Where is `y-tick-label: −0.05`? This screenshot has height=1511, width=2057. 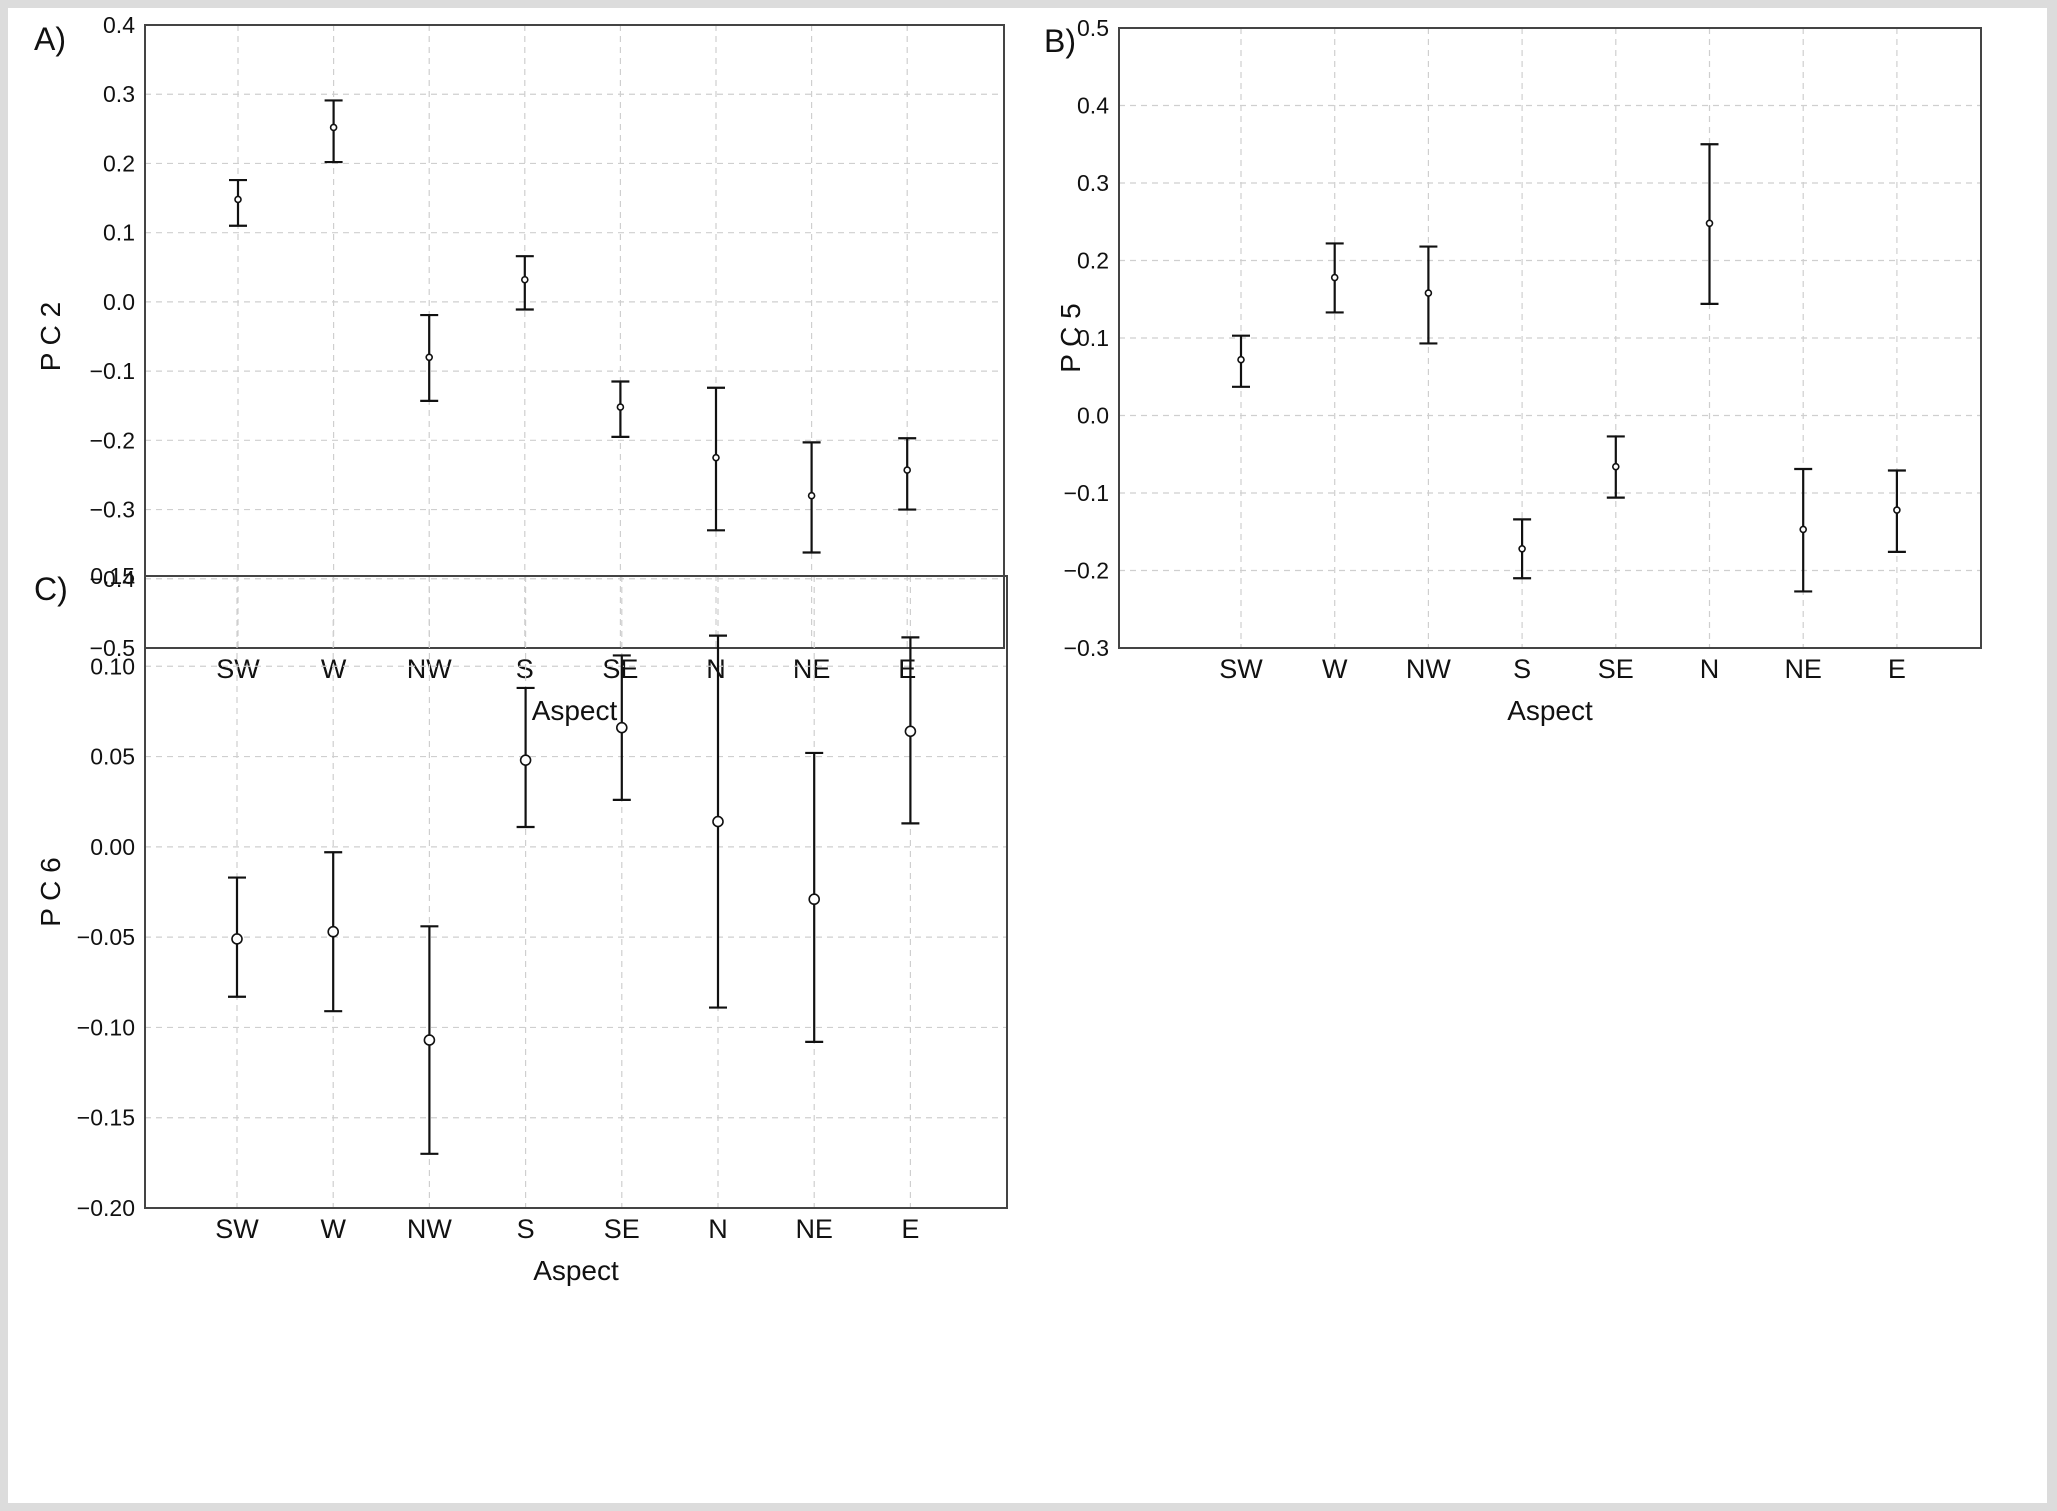 y-tick-label: −0.05 is located at coordinates (106, 937).